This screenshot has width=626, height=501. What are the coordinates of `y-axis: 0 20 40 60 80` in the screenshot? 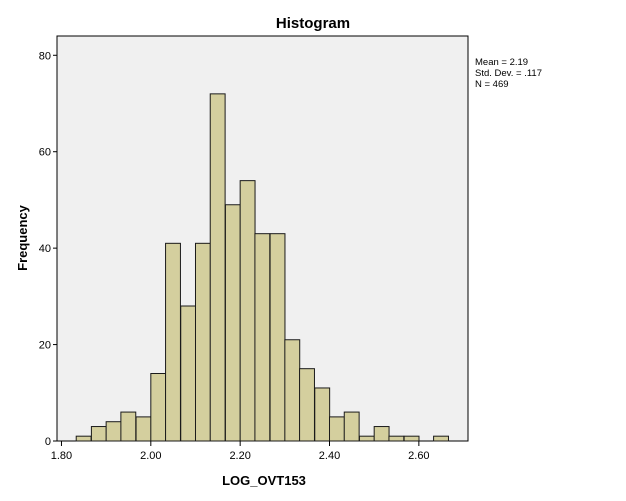 It's located at (48, 249).